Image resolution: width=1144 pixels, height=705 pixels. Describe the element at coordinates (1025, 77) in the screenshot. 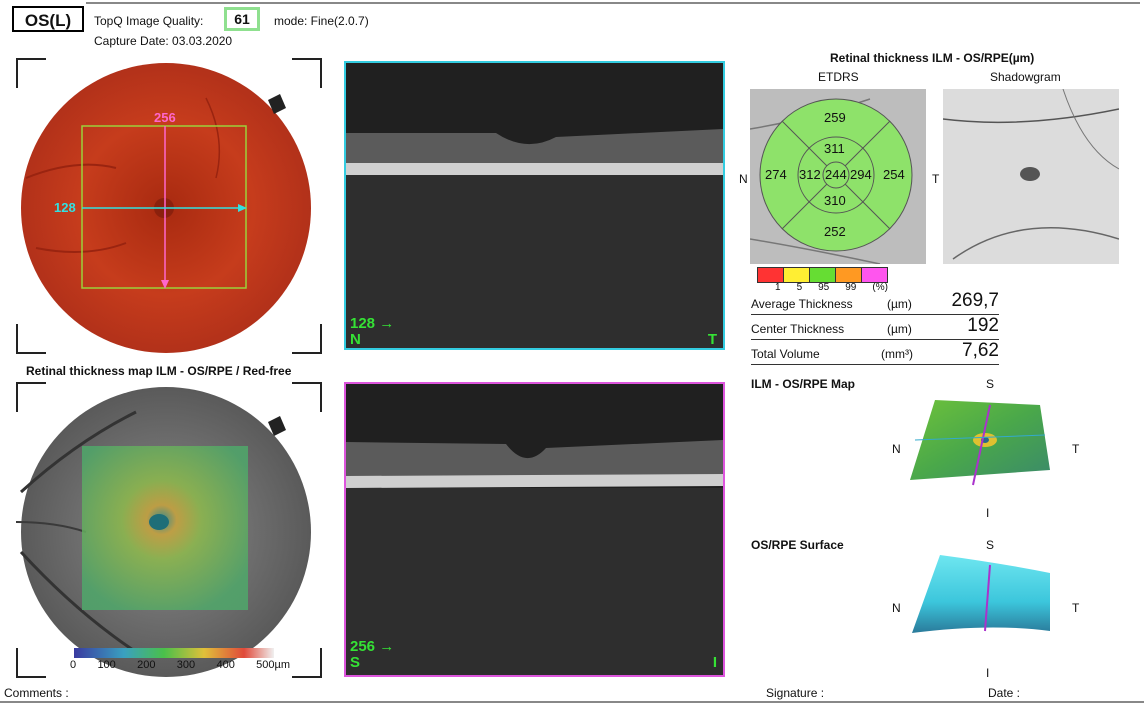

I see `shadowgram-label: Shadowgram` at that location.